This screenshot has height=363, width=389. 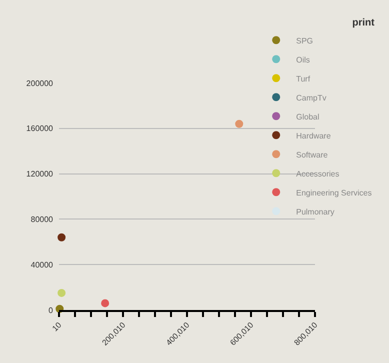 What do you see at coordinates (42, 219) in the screenshot?
I see `y-tick-label: 80000` at bounding box center [42, 219].